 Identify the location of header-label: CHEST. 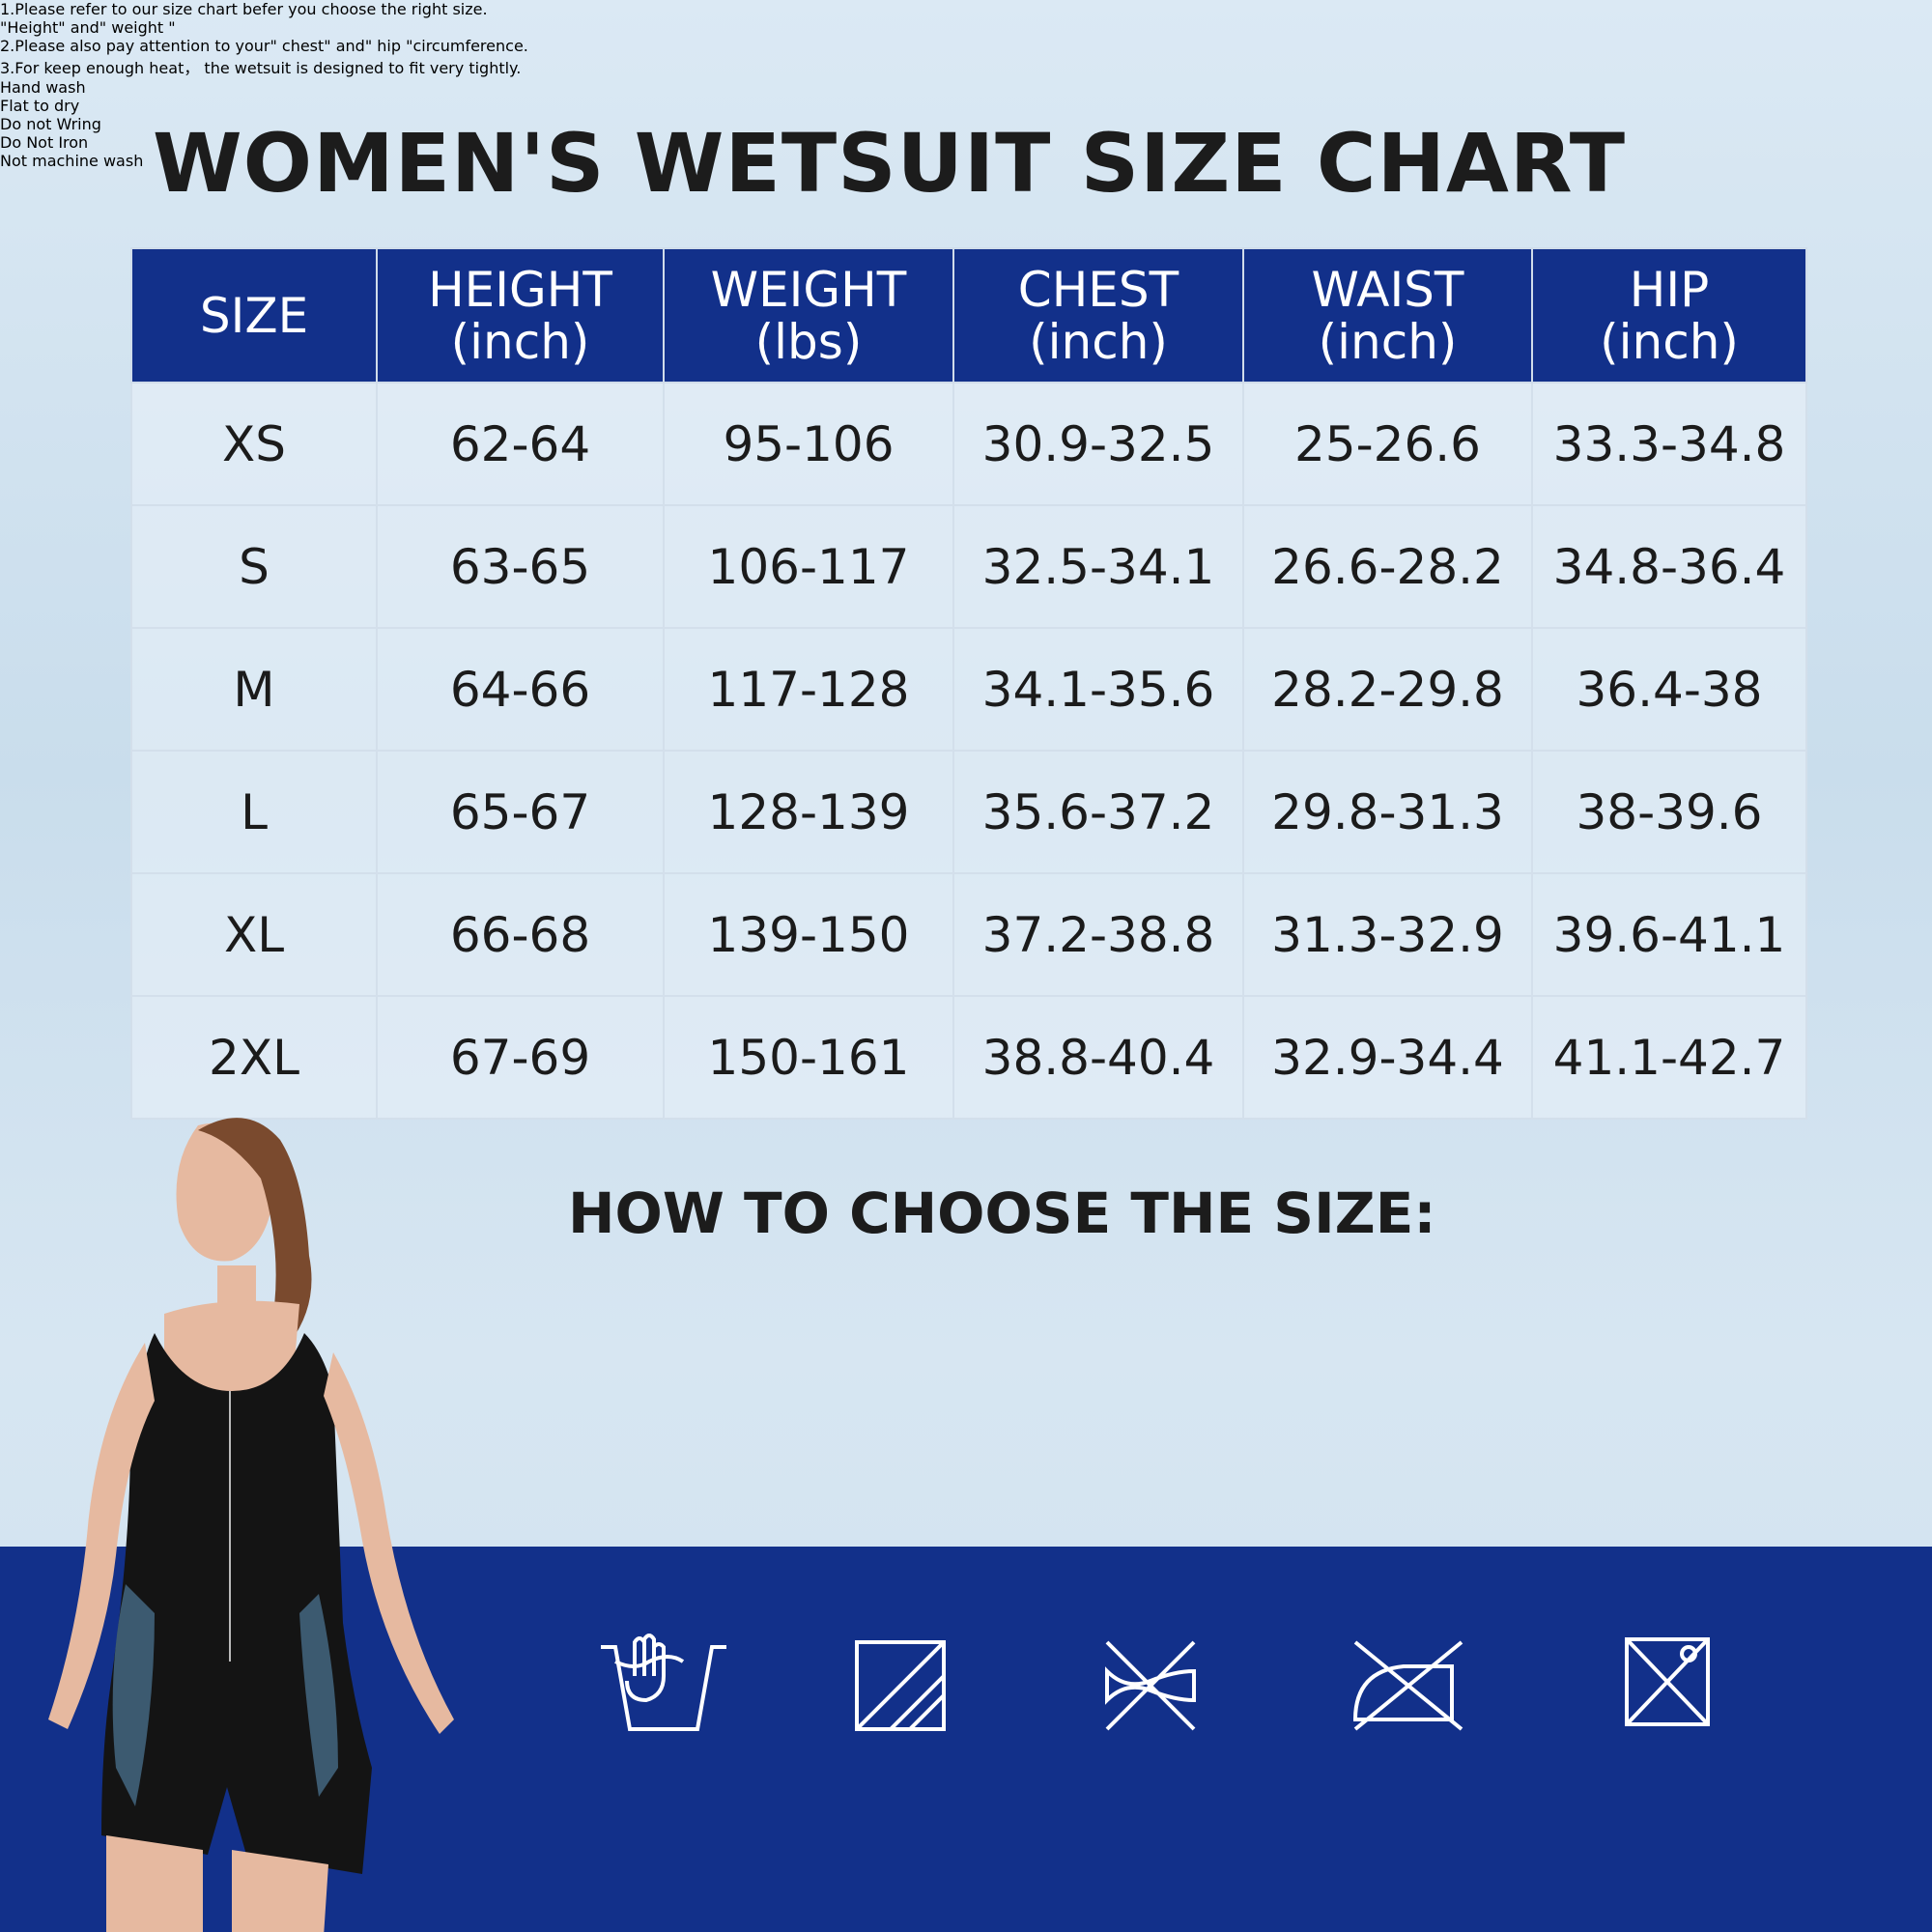
(1098, 289).